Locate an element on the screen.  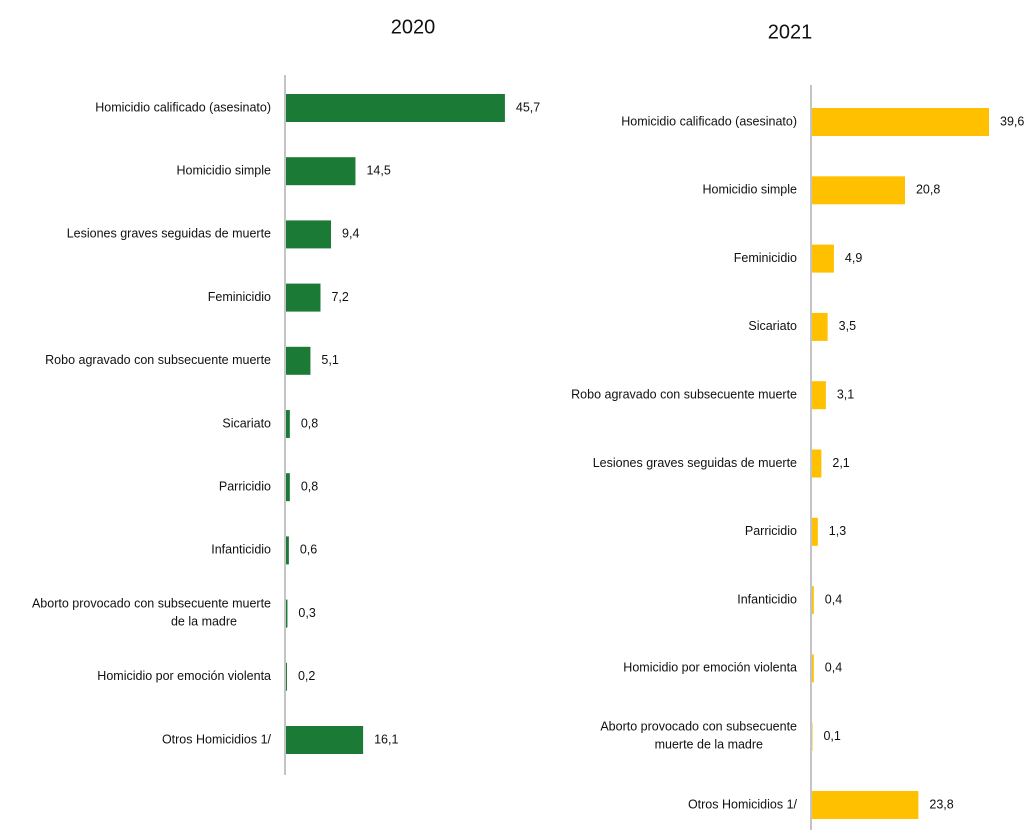
chart-title: 2020 is located at coordinates (413, 27).